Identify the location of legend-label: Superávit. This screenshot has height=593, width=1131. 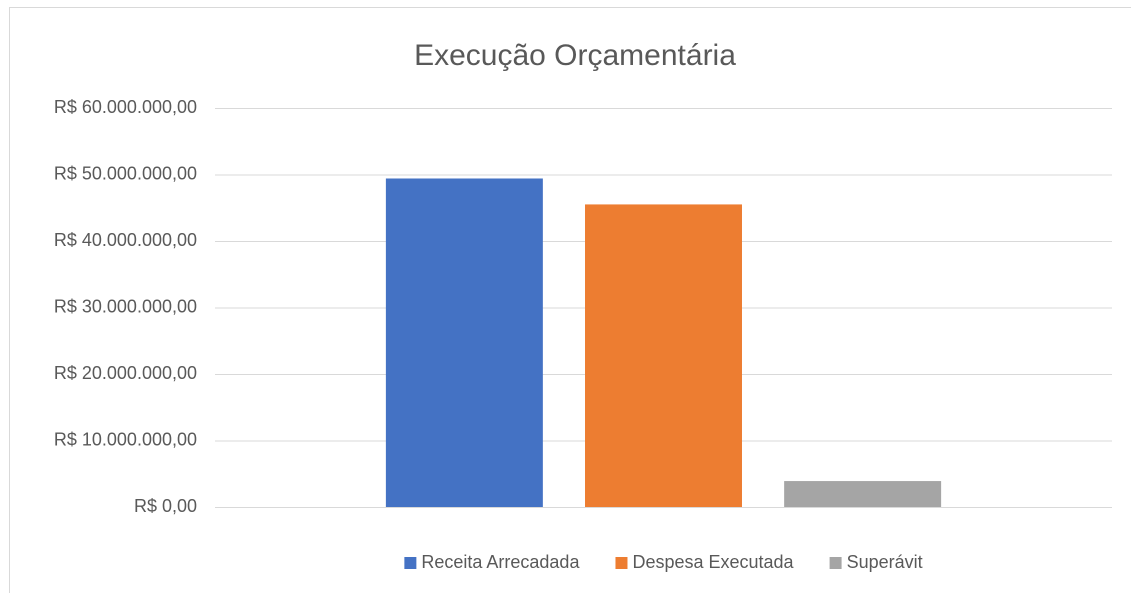
(885, 562).